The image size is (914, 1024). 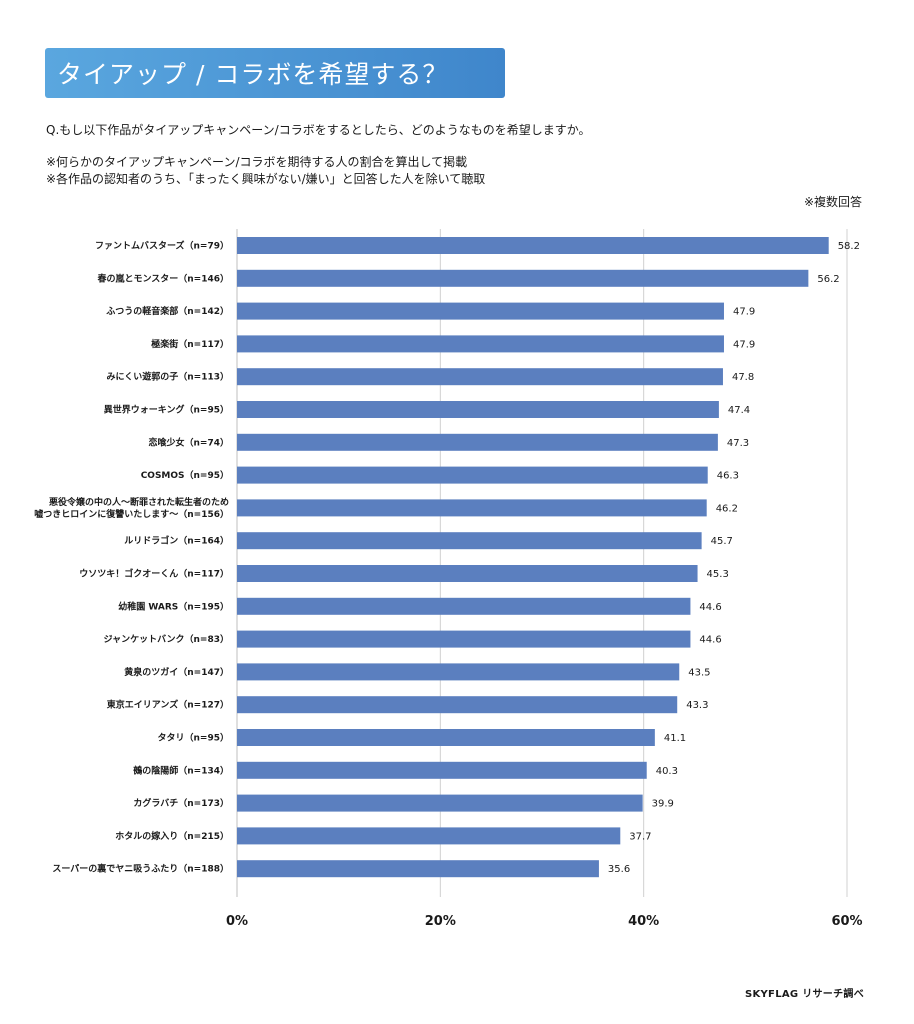 What do you see at coordinates (643, 921) in the screenshot?
I see `x-tick-label: 40%` at bounding box center [643, 921].